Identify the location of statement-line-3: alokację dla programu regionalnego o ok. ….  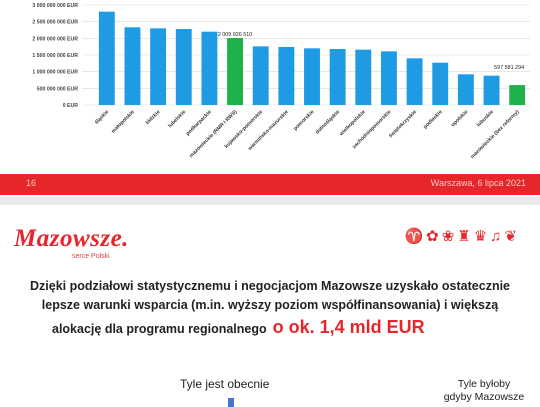
(238, 327).